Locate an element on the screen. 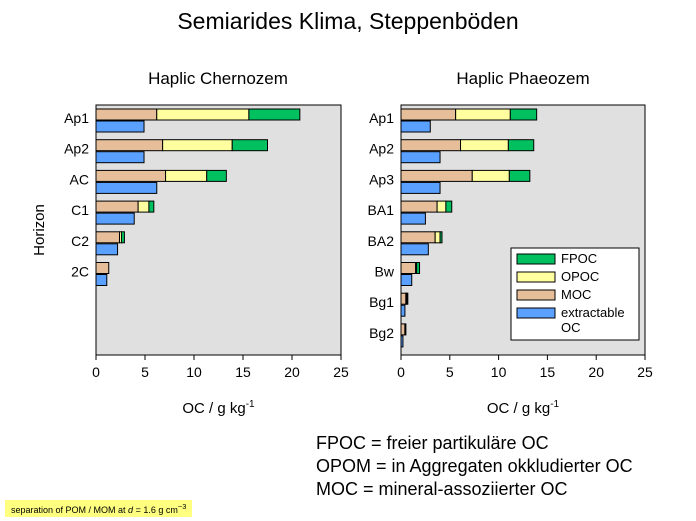  legend-label: extractable OC is located at coordinates (593, 320).